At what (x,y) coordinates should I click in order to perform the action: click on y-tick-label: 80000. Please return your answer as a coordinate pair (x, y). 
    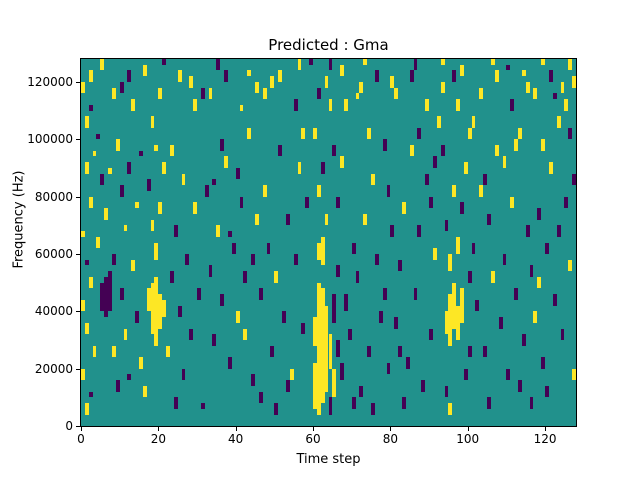
    Looking at the image, I should click on (53, 196).